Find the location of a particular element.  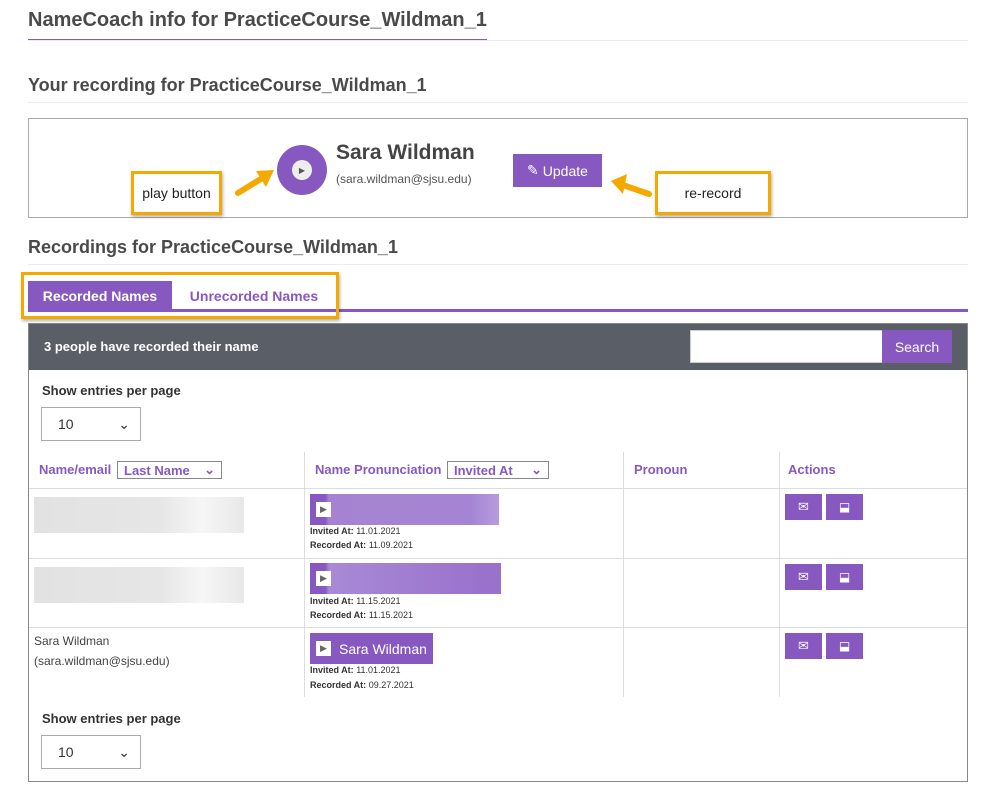

col-pronoun: Pronoun is located at coordinates (661, 469).